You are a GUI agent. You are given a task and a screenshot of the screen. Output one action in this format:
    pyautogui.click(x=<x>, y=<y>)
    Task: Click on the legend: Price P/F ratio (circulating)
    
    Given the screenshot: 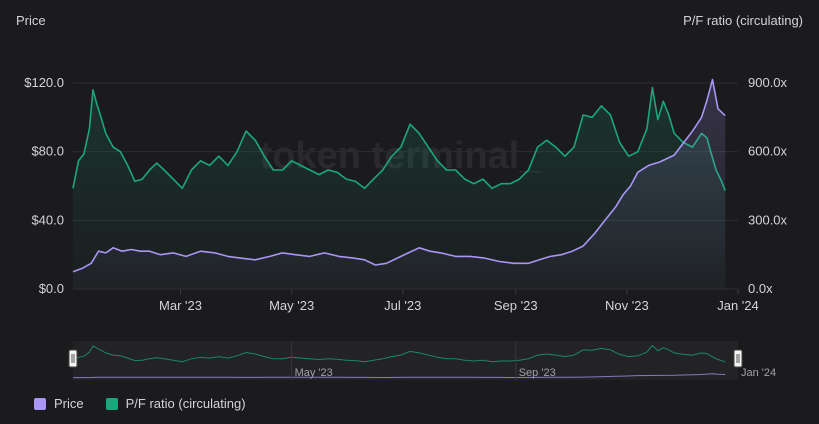 What is the action you would take?
    pyautogui.click(x=140, y=403)
    